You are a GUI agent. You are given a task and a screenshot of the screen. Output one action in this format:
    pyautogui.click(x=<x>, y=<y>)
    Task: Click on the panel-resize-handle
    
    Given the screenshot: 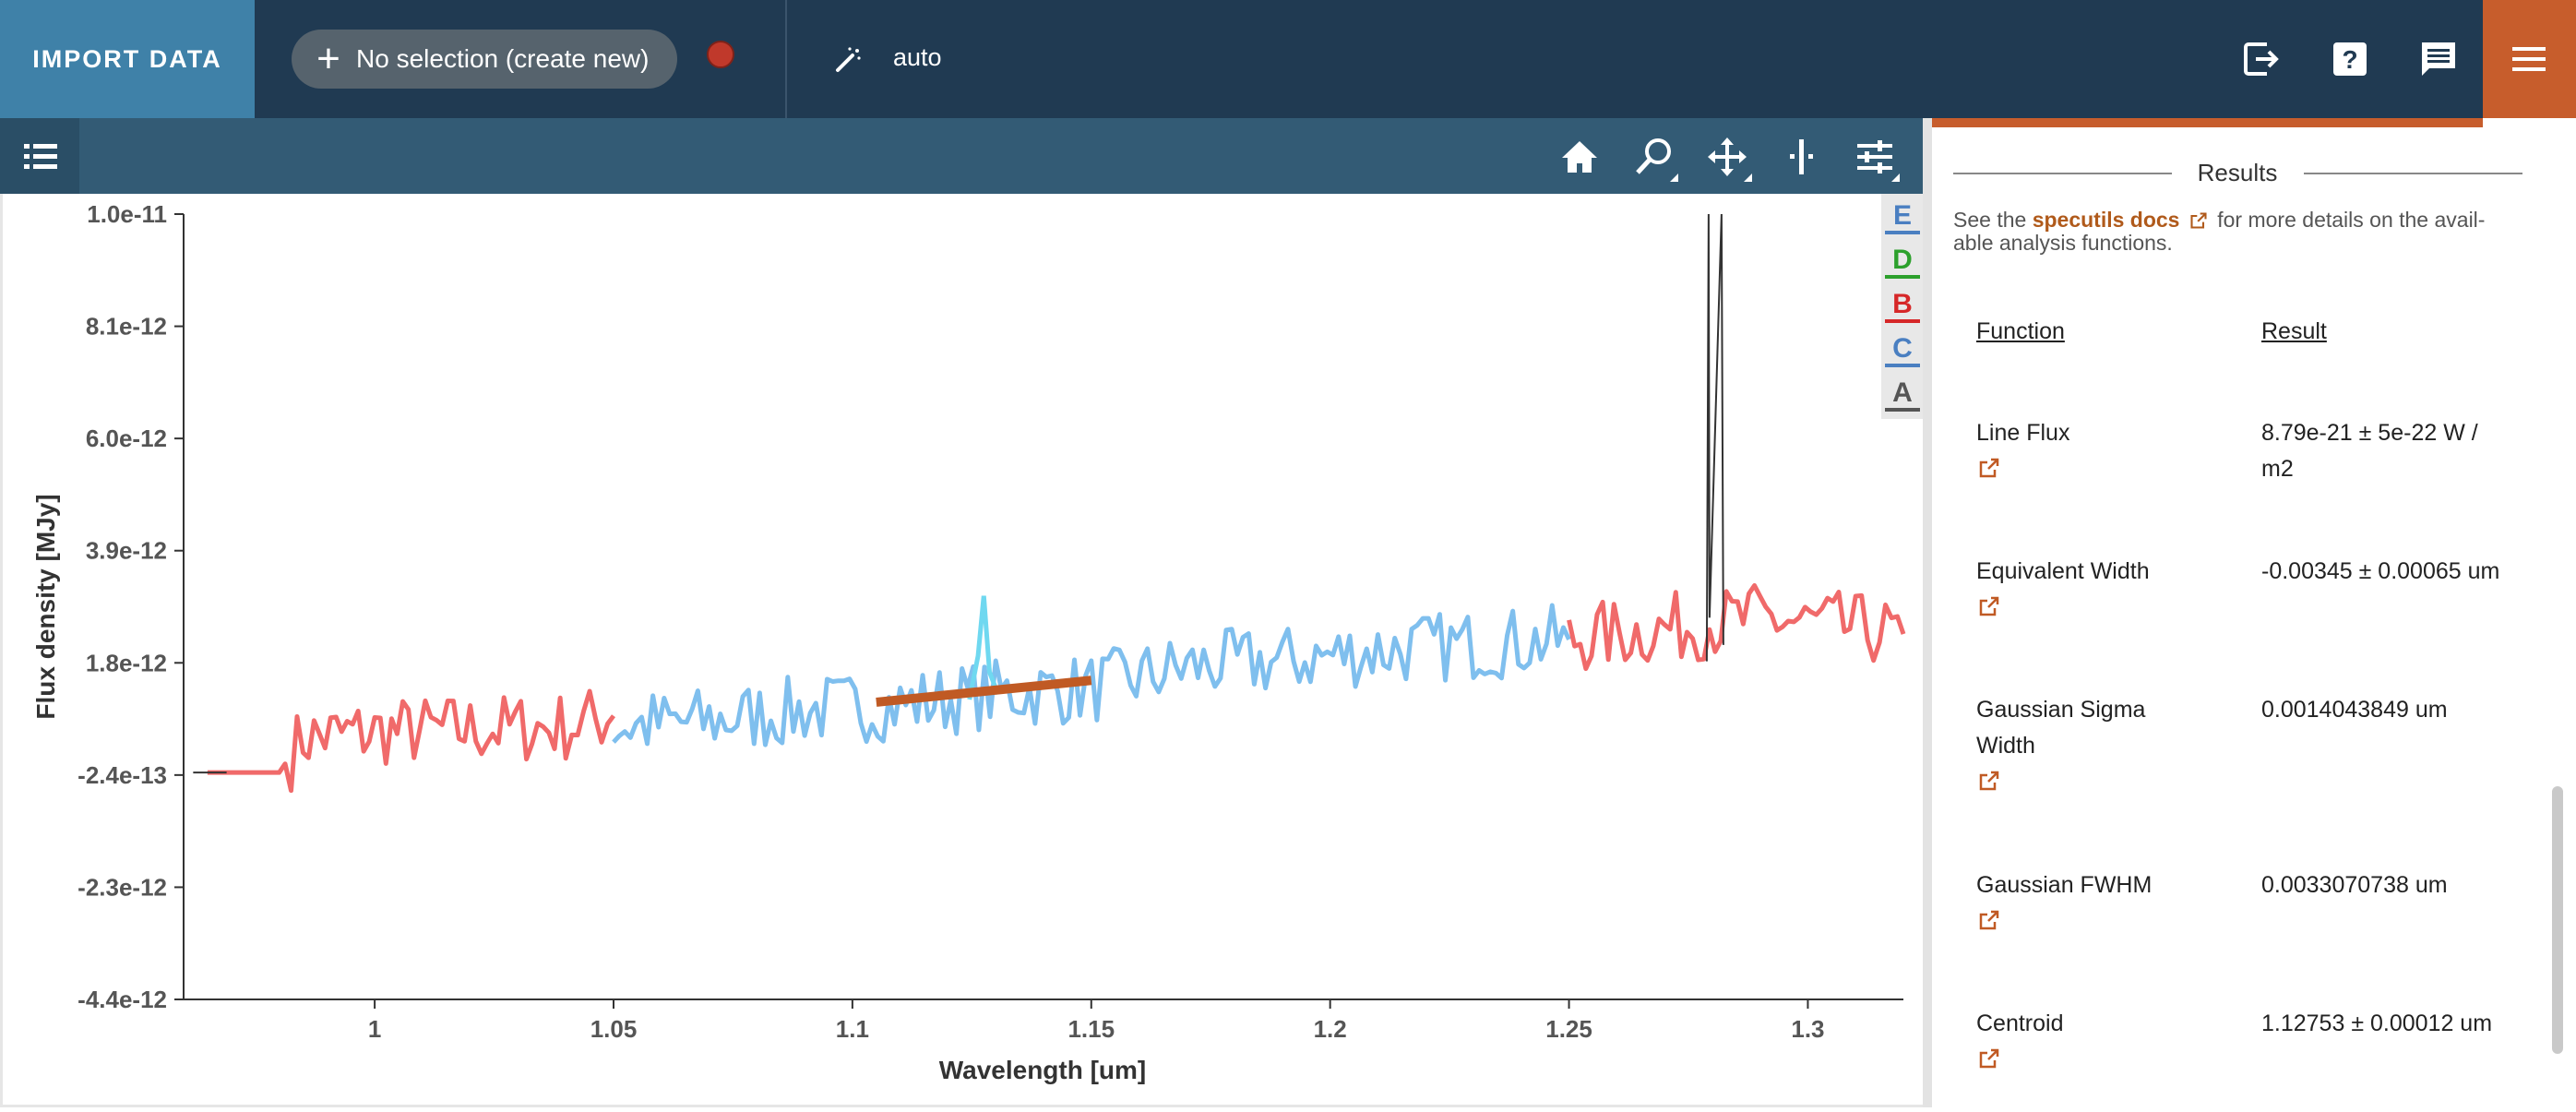 What is the action you would take?
    pyautogui.click(x=1927, y=613)
    